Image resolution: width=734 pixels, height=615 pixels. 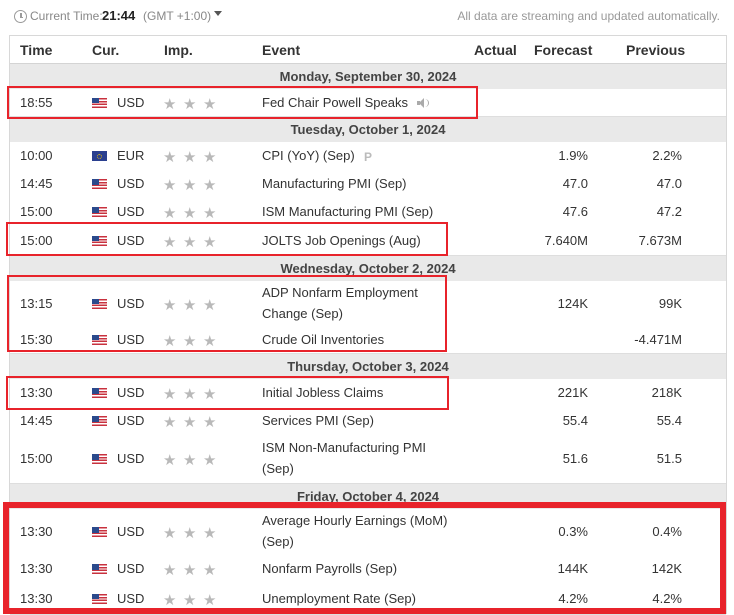 What do you see at coordinates (323, 392) in the screenshot?
I see `event-name: Initial Jobless Claims` at bounding box center [323, 392].